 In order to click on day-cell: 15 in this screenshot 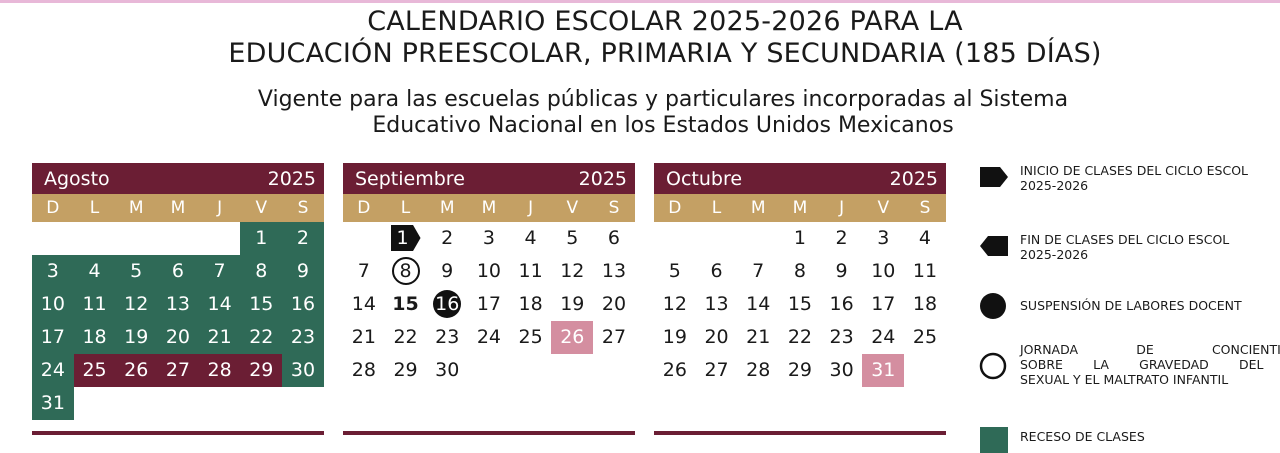, I will do `click(406, 304)`.